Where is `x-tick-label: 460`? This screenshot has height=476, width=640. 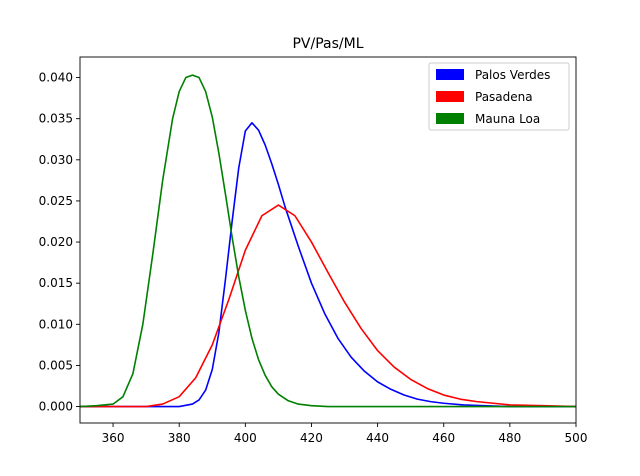
x-tick-label: 460 is located at coordinates (443, 438).